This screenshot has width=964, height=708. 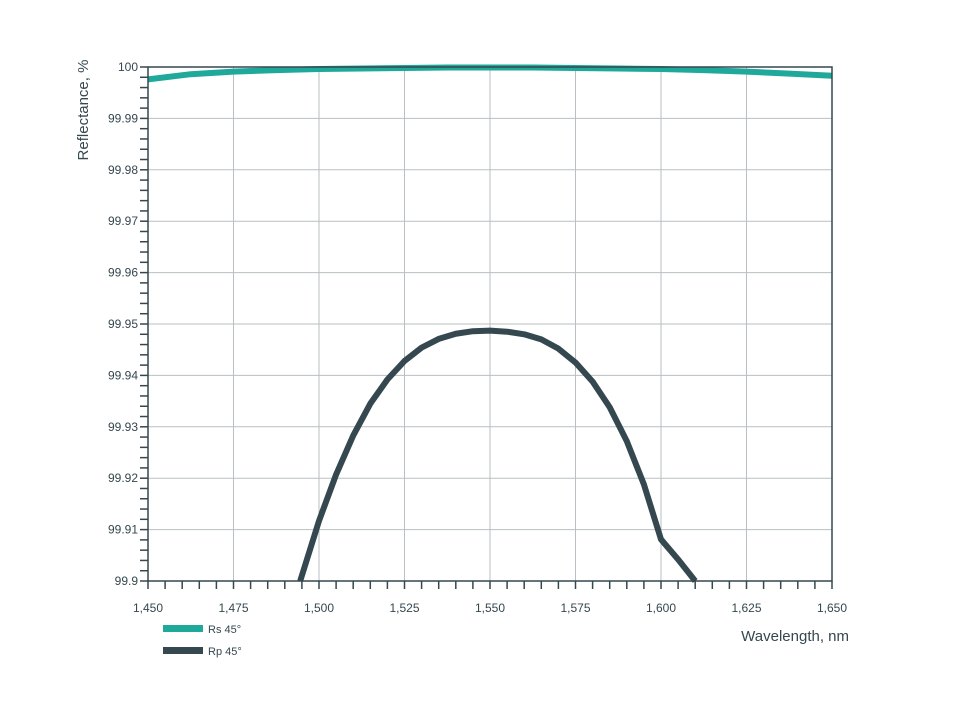 I want to click on x-tick-label: 1,650, so click(x=832, y=608).